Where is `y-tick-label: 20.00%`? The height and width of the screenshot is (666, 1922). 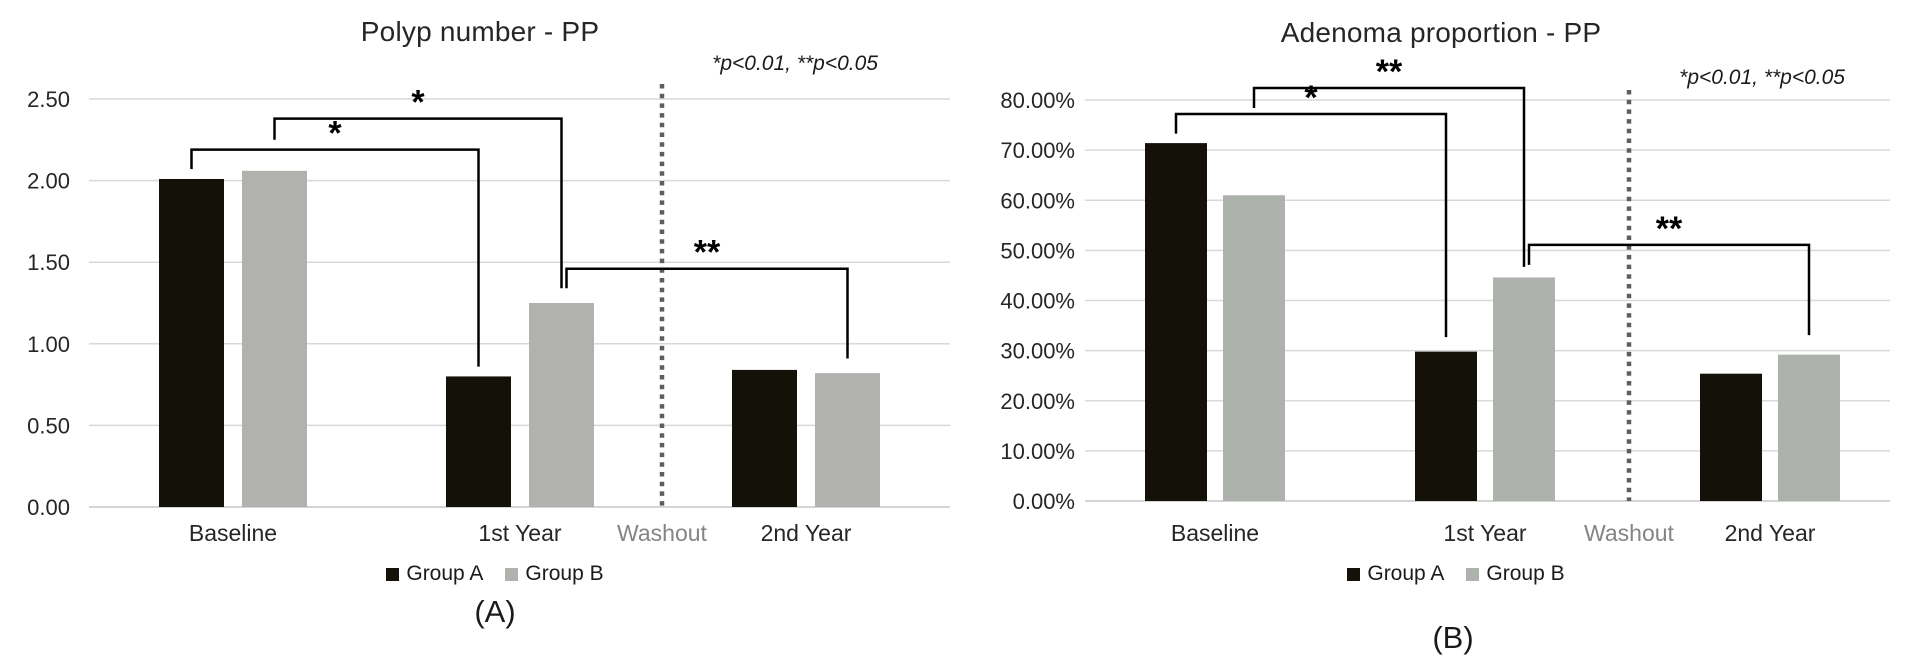 y-tick-label: 20.00% is located at coordinates (1037, 401).